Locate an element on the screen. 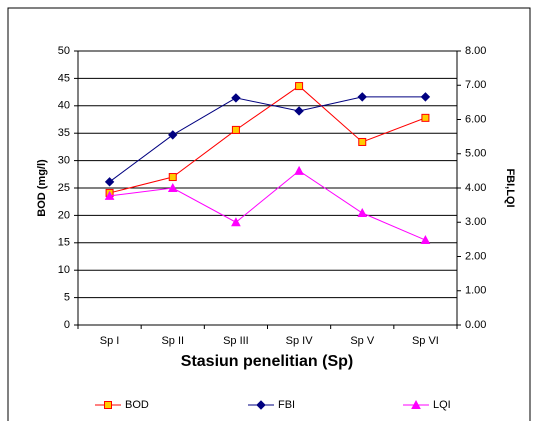 This screenshot has width=545, height=421. x-tick-label: Sp V is located at coordinates (362, 341).